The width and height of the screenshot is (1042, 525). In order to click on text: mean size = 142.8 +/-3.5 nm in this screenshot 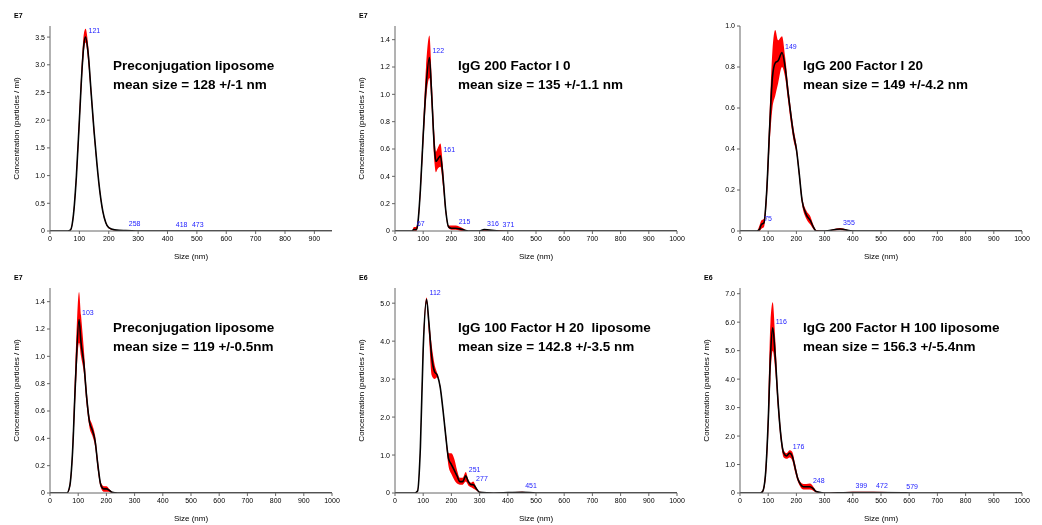, I will do `click(547, 347)`.